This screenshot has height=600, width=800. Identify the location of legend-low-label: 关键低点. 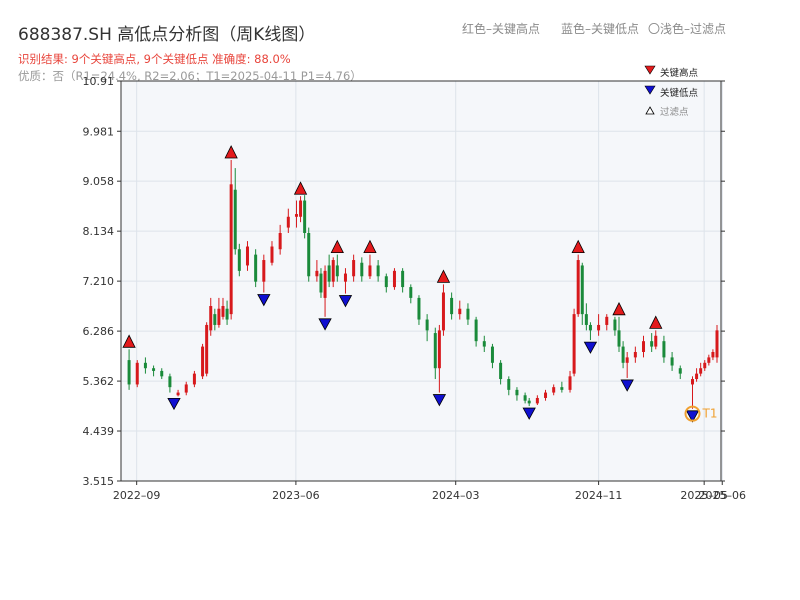
(679, 93).